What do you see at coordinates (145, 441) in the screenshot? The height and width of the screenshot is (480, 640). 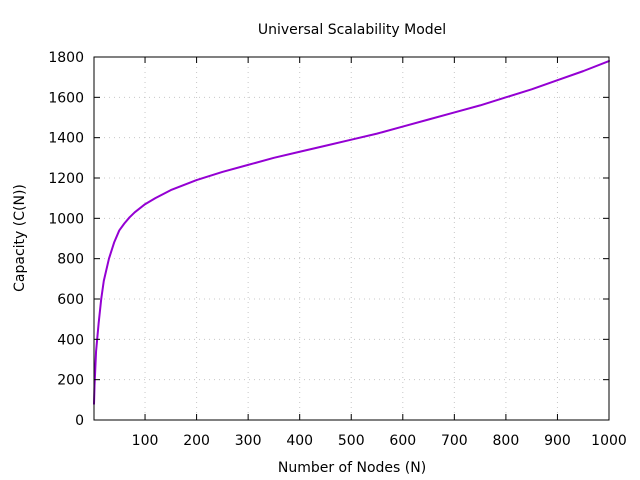 I see `x-tick-label: 100` at bounding box center [145, 441].